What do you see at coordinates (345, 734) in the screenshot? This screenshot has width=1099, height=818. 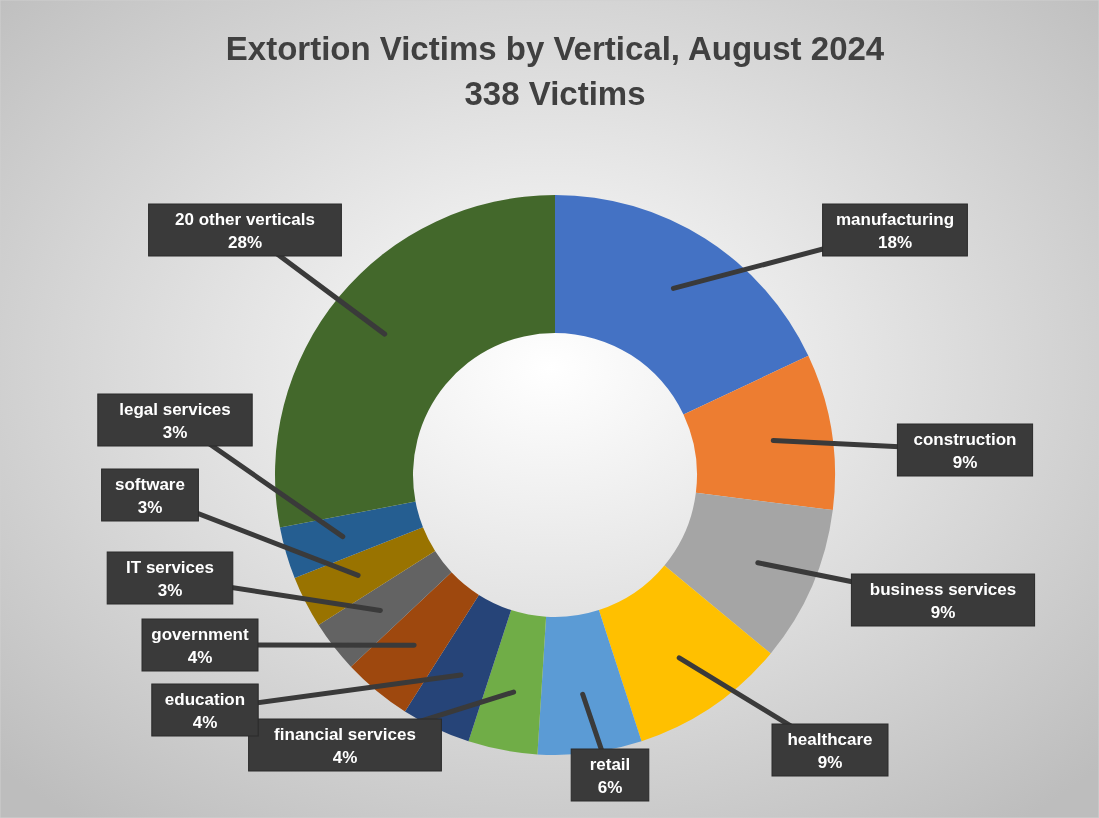 I see `slice-label: financial services` at bounding box center [345, 734].